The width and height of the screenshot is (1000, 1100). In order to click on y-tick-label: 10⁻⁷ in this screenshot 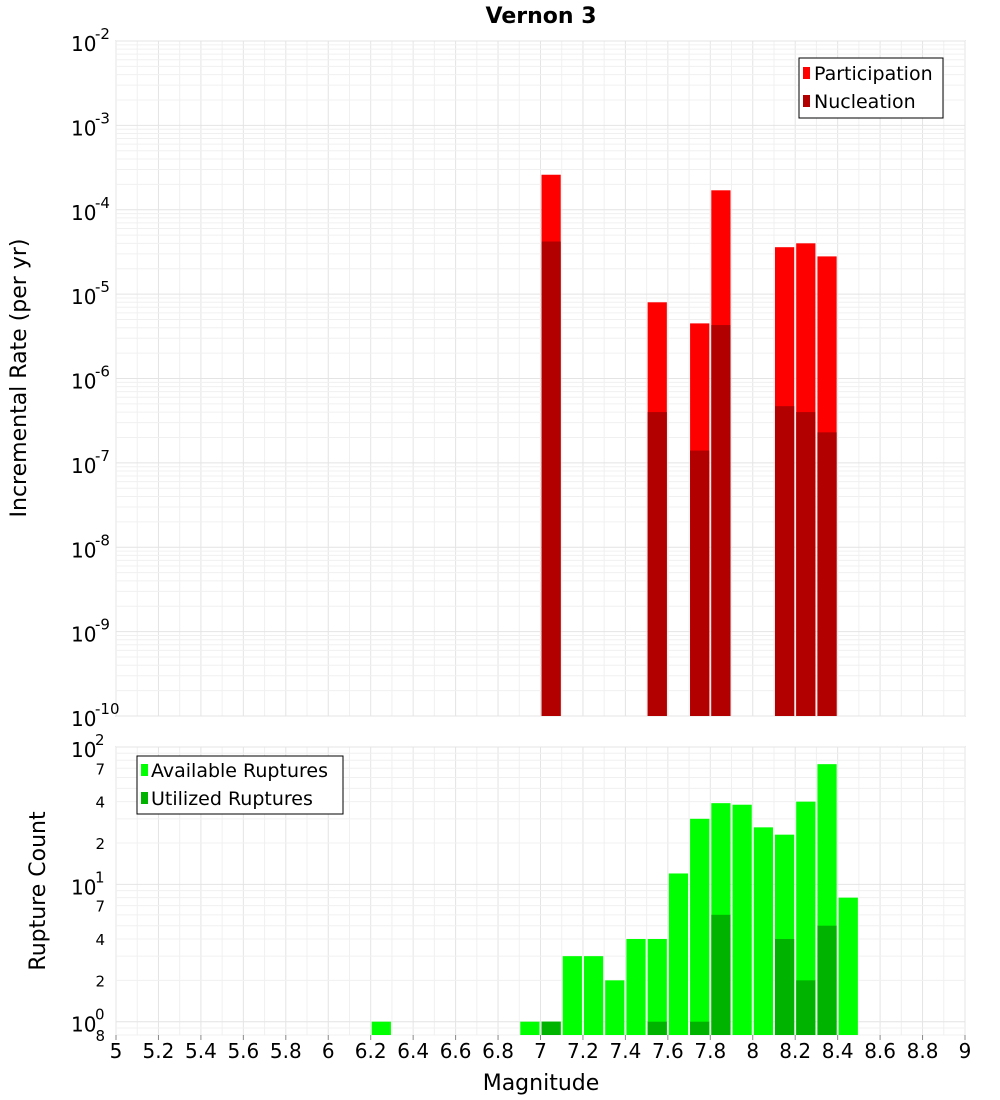, I will do `click(90, 462)`.